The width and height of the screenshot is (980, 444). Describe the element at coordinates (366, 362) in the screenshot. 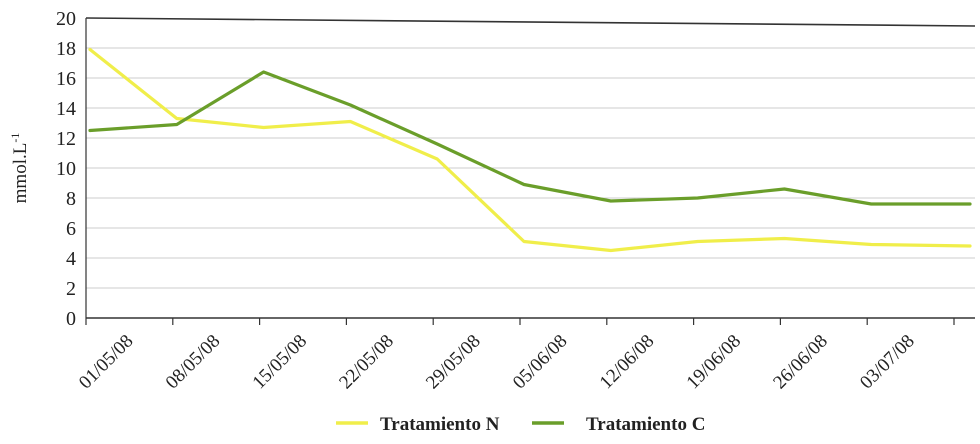

I see `x-tick-label: 22/05/08` at that location.